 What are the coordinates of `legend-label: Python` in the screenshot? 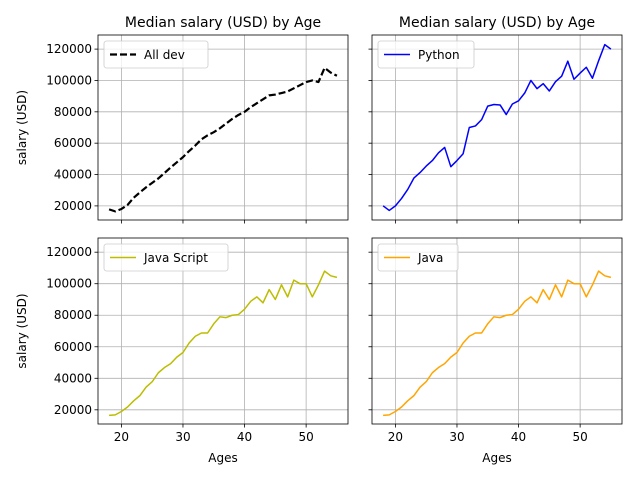 It's located at (439, 55).